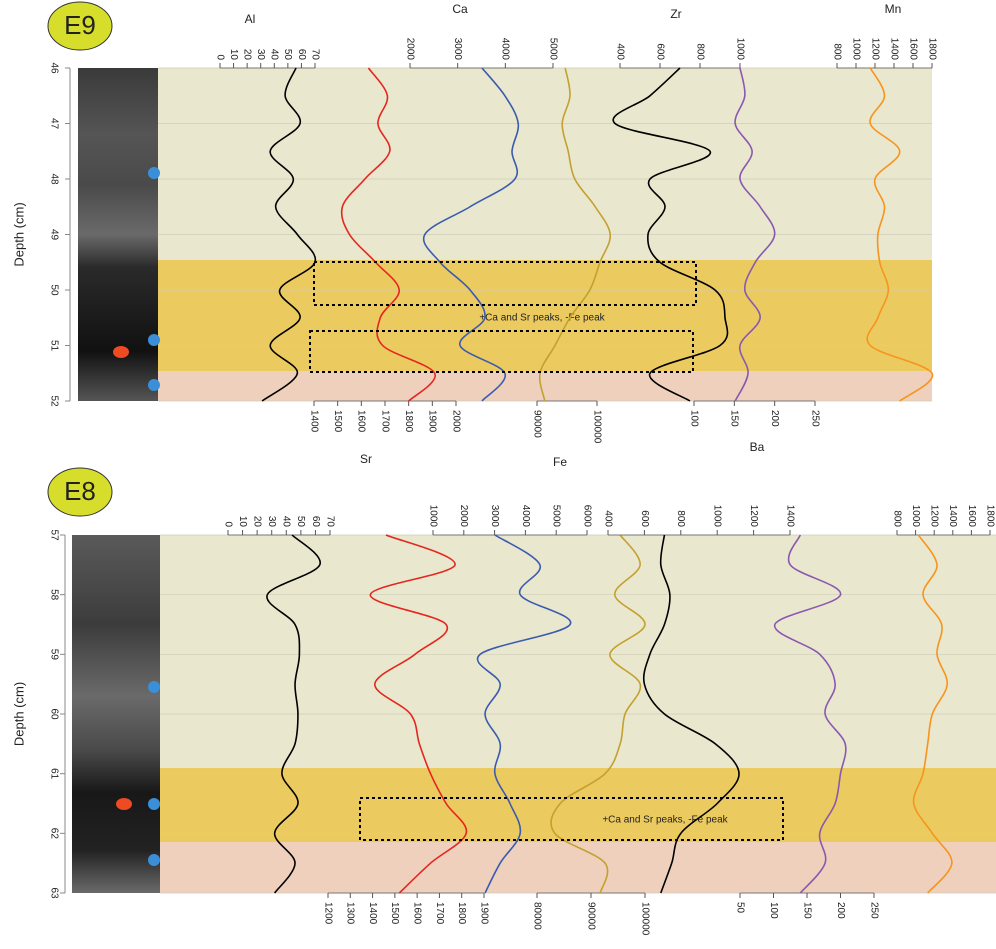  Describe the element at coordinates (53, 290) in the screenshot. I see `y-tick-label: 50` at that location.